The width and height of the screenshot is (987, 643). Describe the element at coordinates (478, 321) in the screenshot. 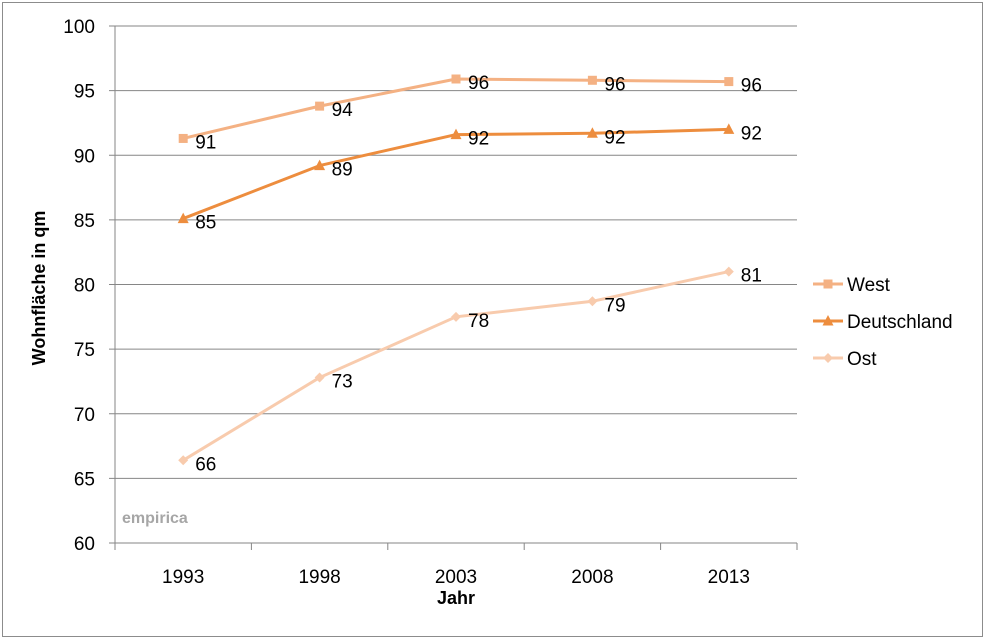

I see `data-label-ost: 78` at that location.